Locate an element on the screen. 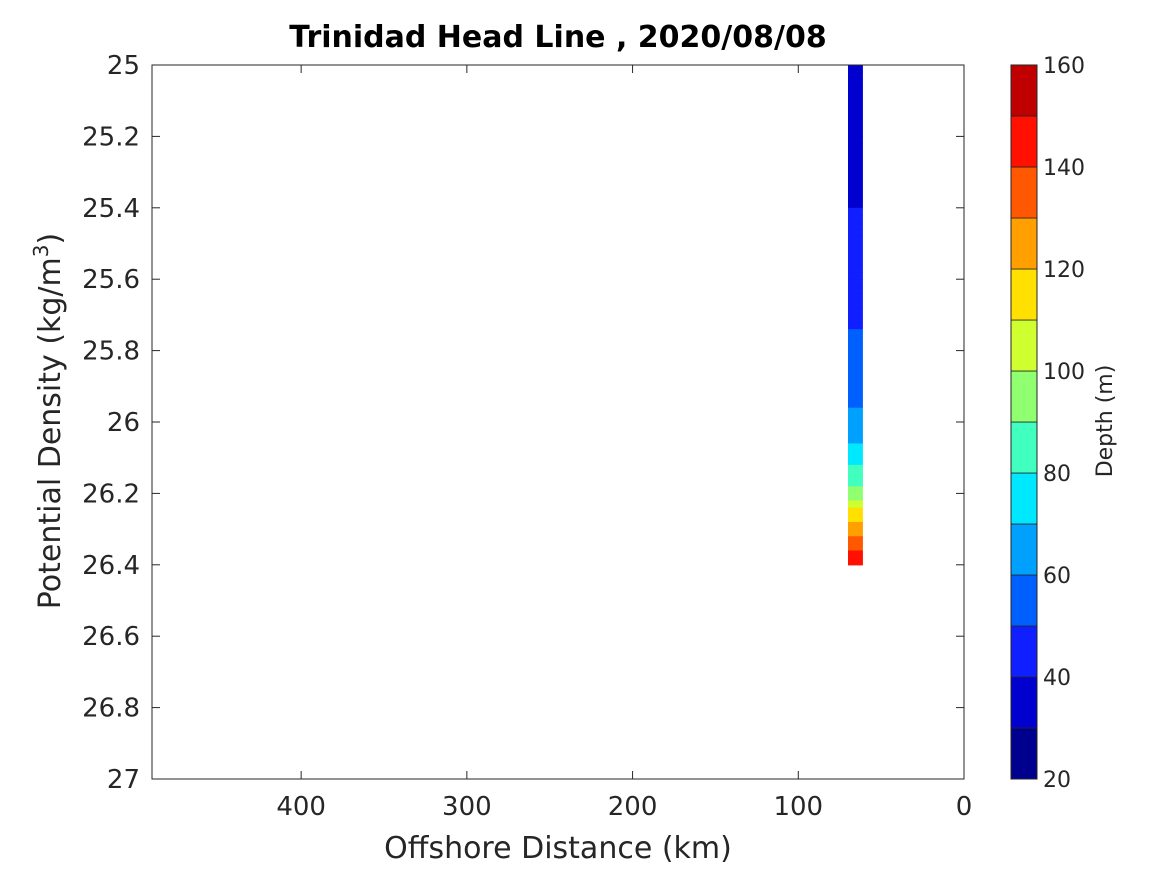 The width and height of the screenshot is (1167, 875). x-tick-label: 200 is located at coordinates (633, 807).